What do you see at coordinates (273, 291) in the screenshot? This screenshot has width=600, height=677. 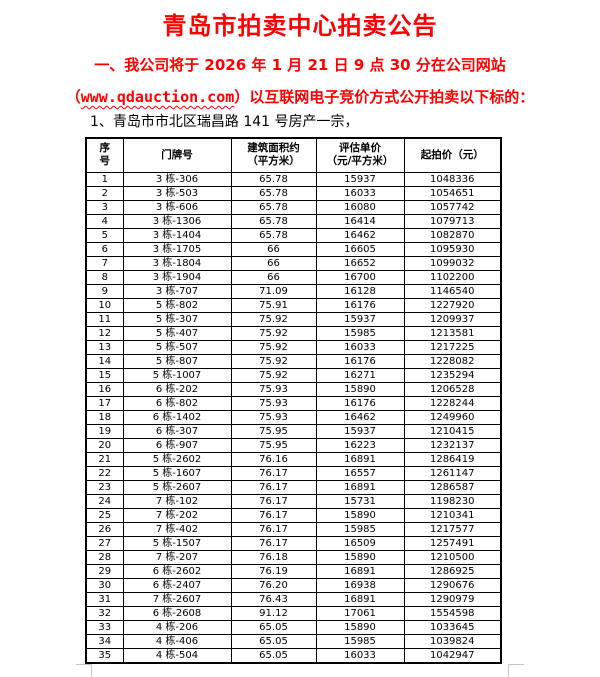 I see `cell-area: 71.09` at bounding box center [273, 291].